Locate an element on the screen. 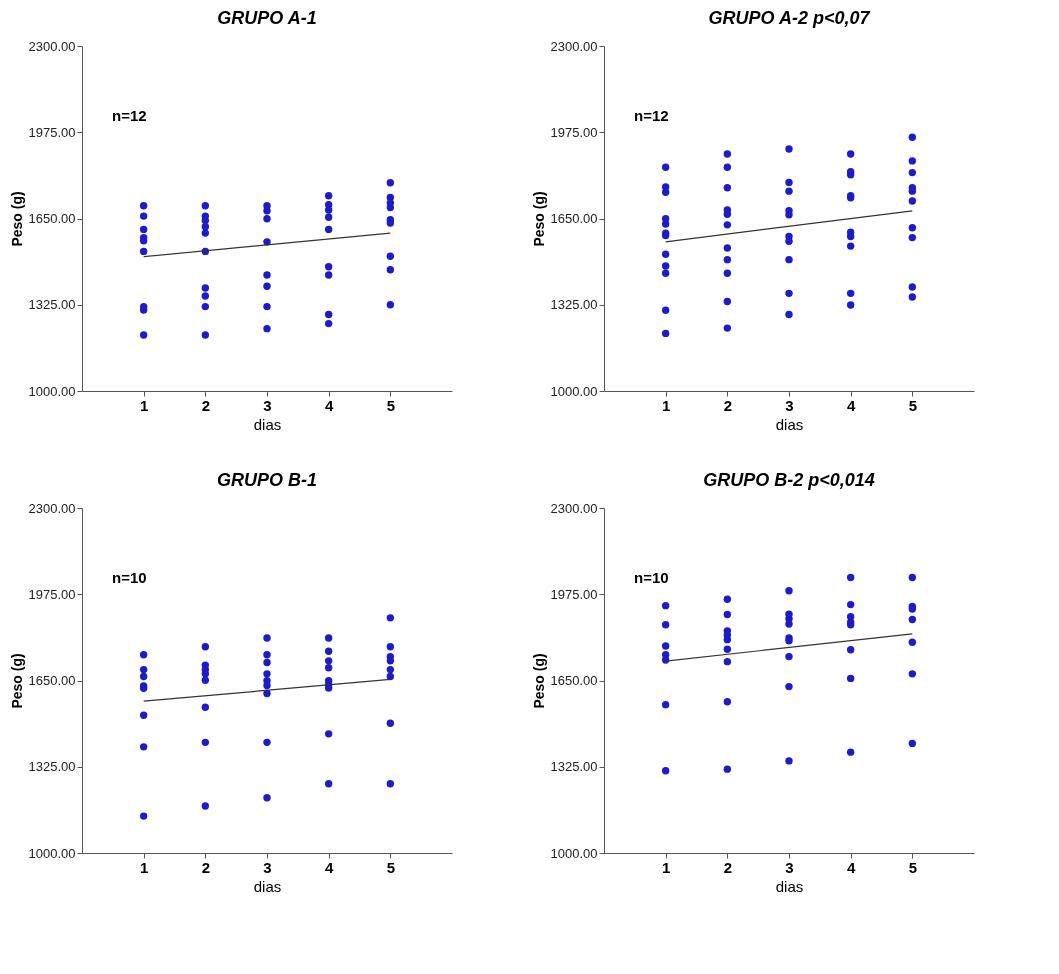  chart-title: GRUPO A-2 p<0,07 is located at coordinates (789, 18).